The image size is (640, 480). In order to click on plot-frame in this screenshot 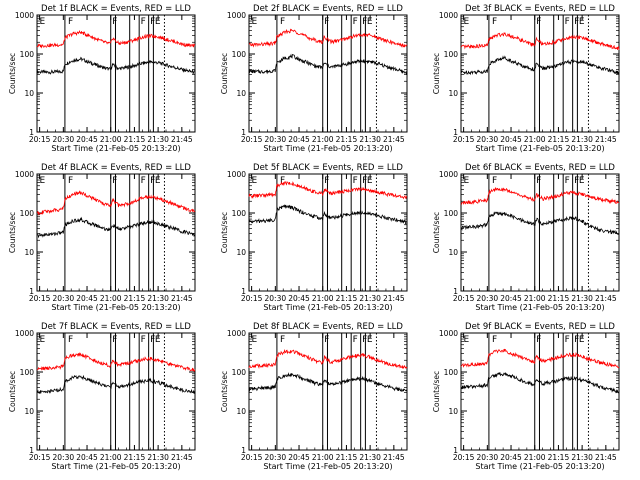, I will do `click(540, 232)`.